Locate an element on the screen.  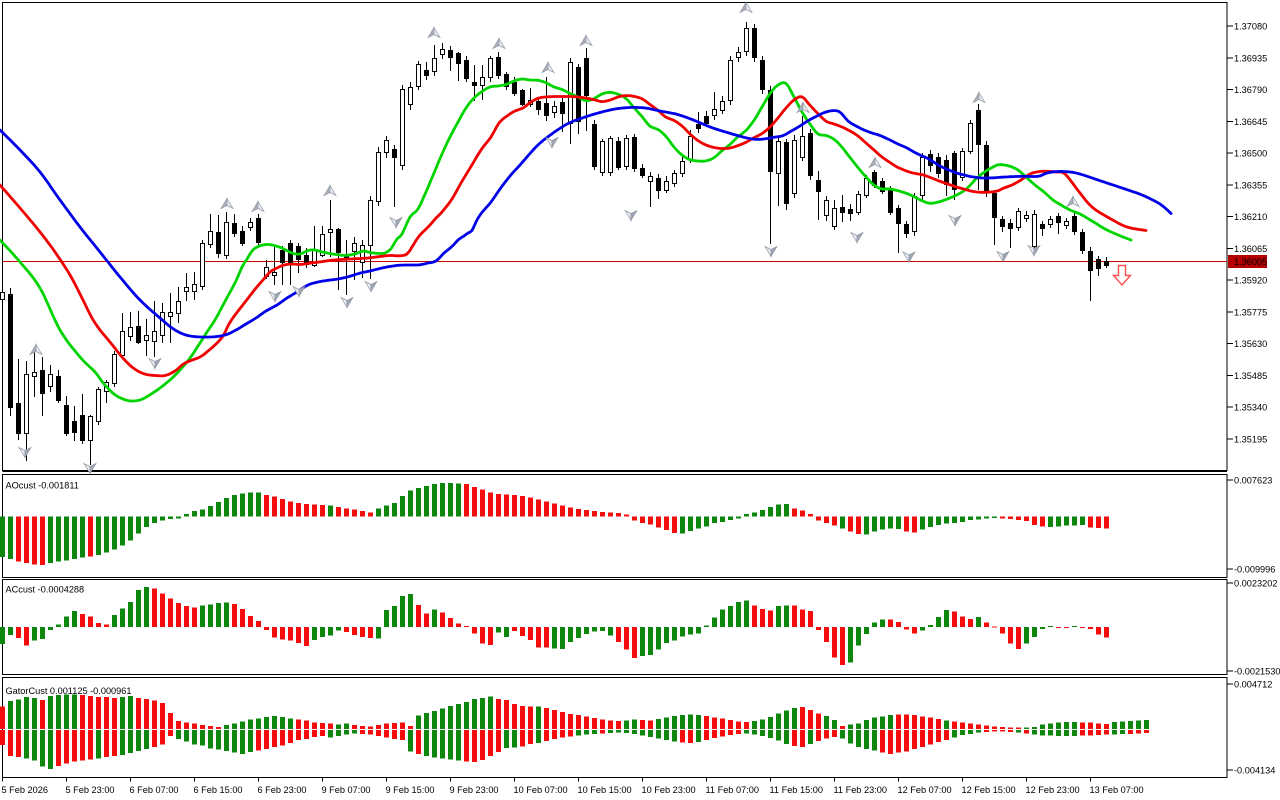
svg-text: 1.35485 is located at coordinates (1250, 376).